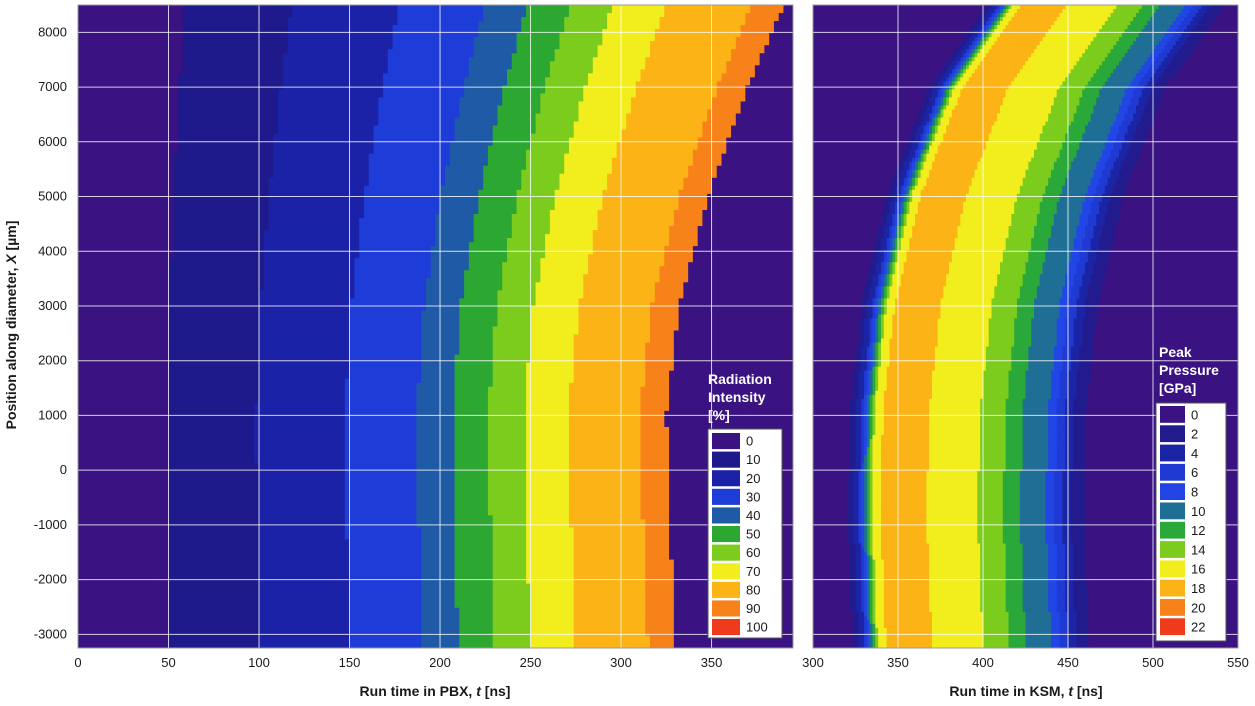 This screenshot has height=706, width=1255. Describe the element at coordinates (753, 571) in the screenshot. I see `legend-label: 70` at that location.